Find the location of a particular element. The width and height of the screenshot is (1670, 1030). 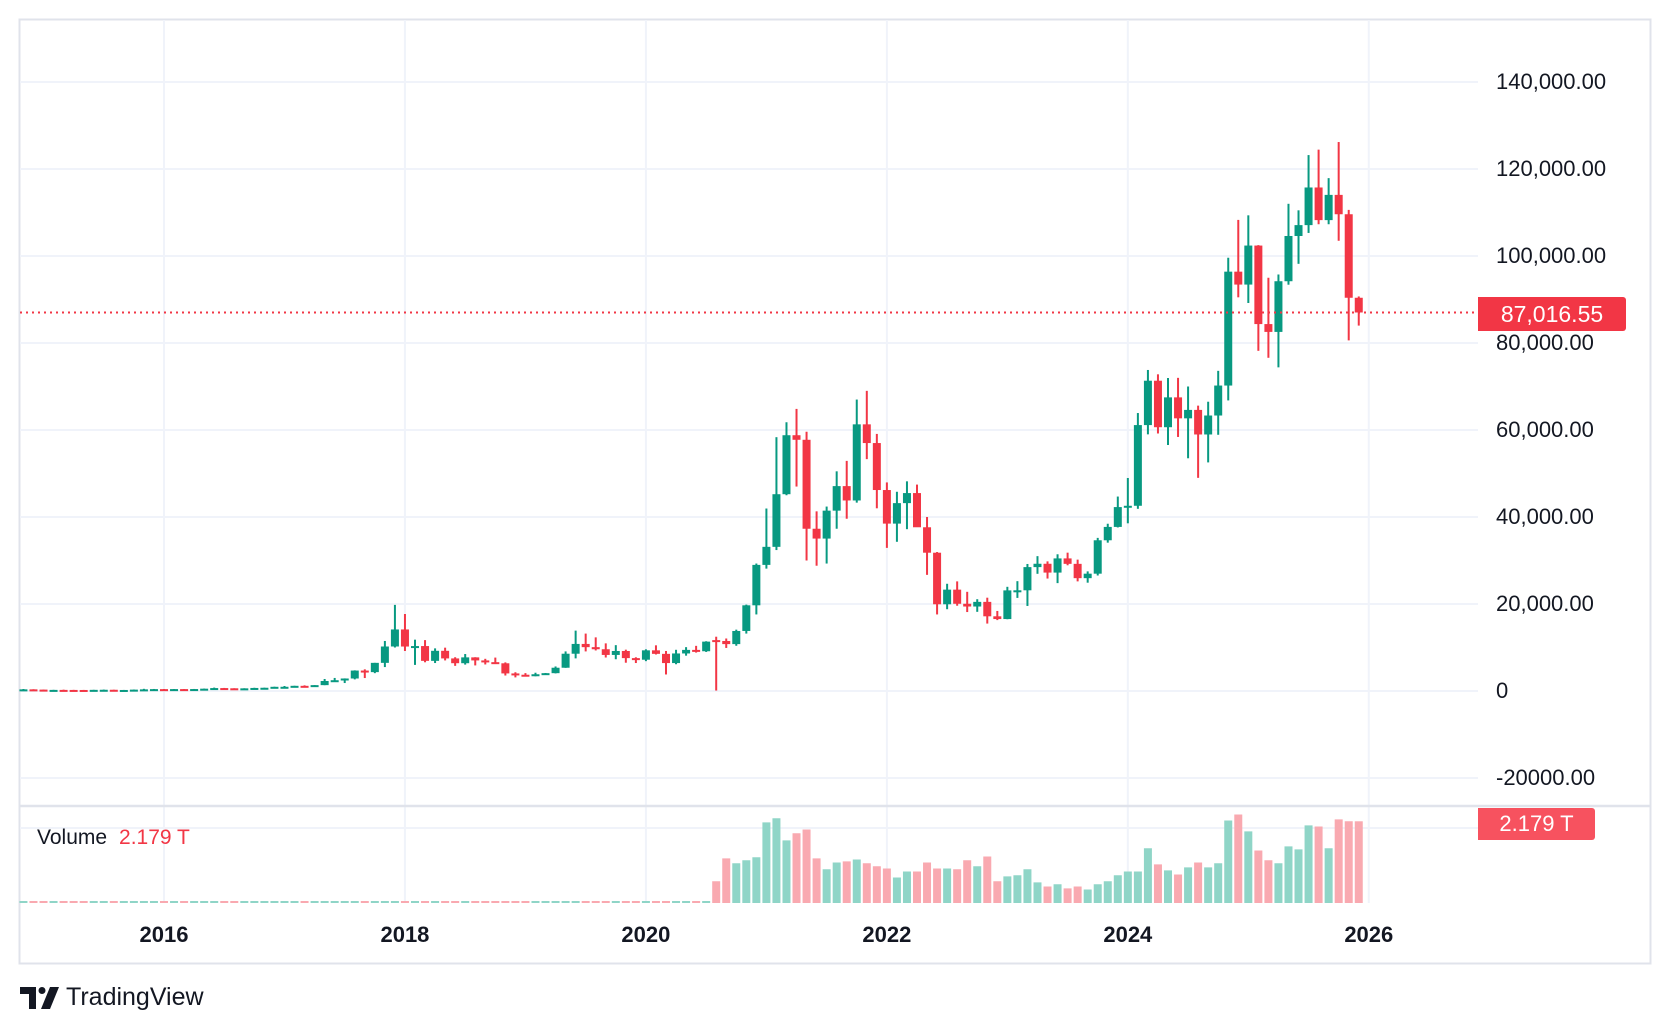

tradingview-logo: TradingView is located at coordinates (112, 997).